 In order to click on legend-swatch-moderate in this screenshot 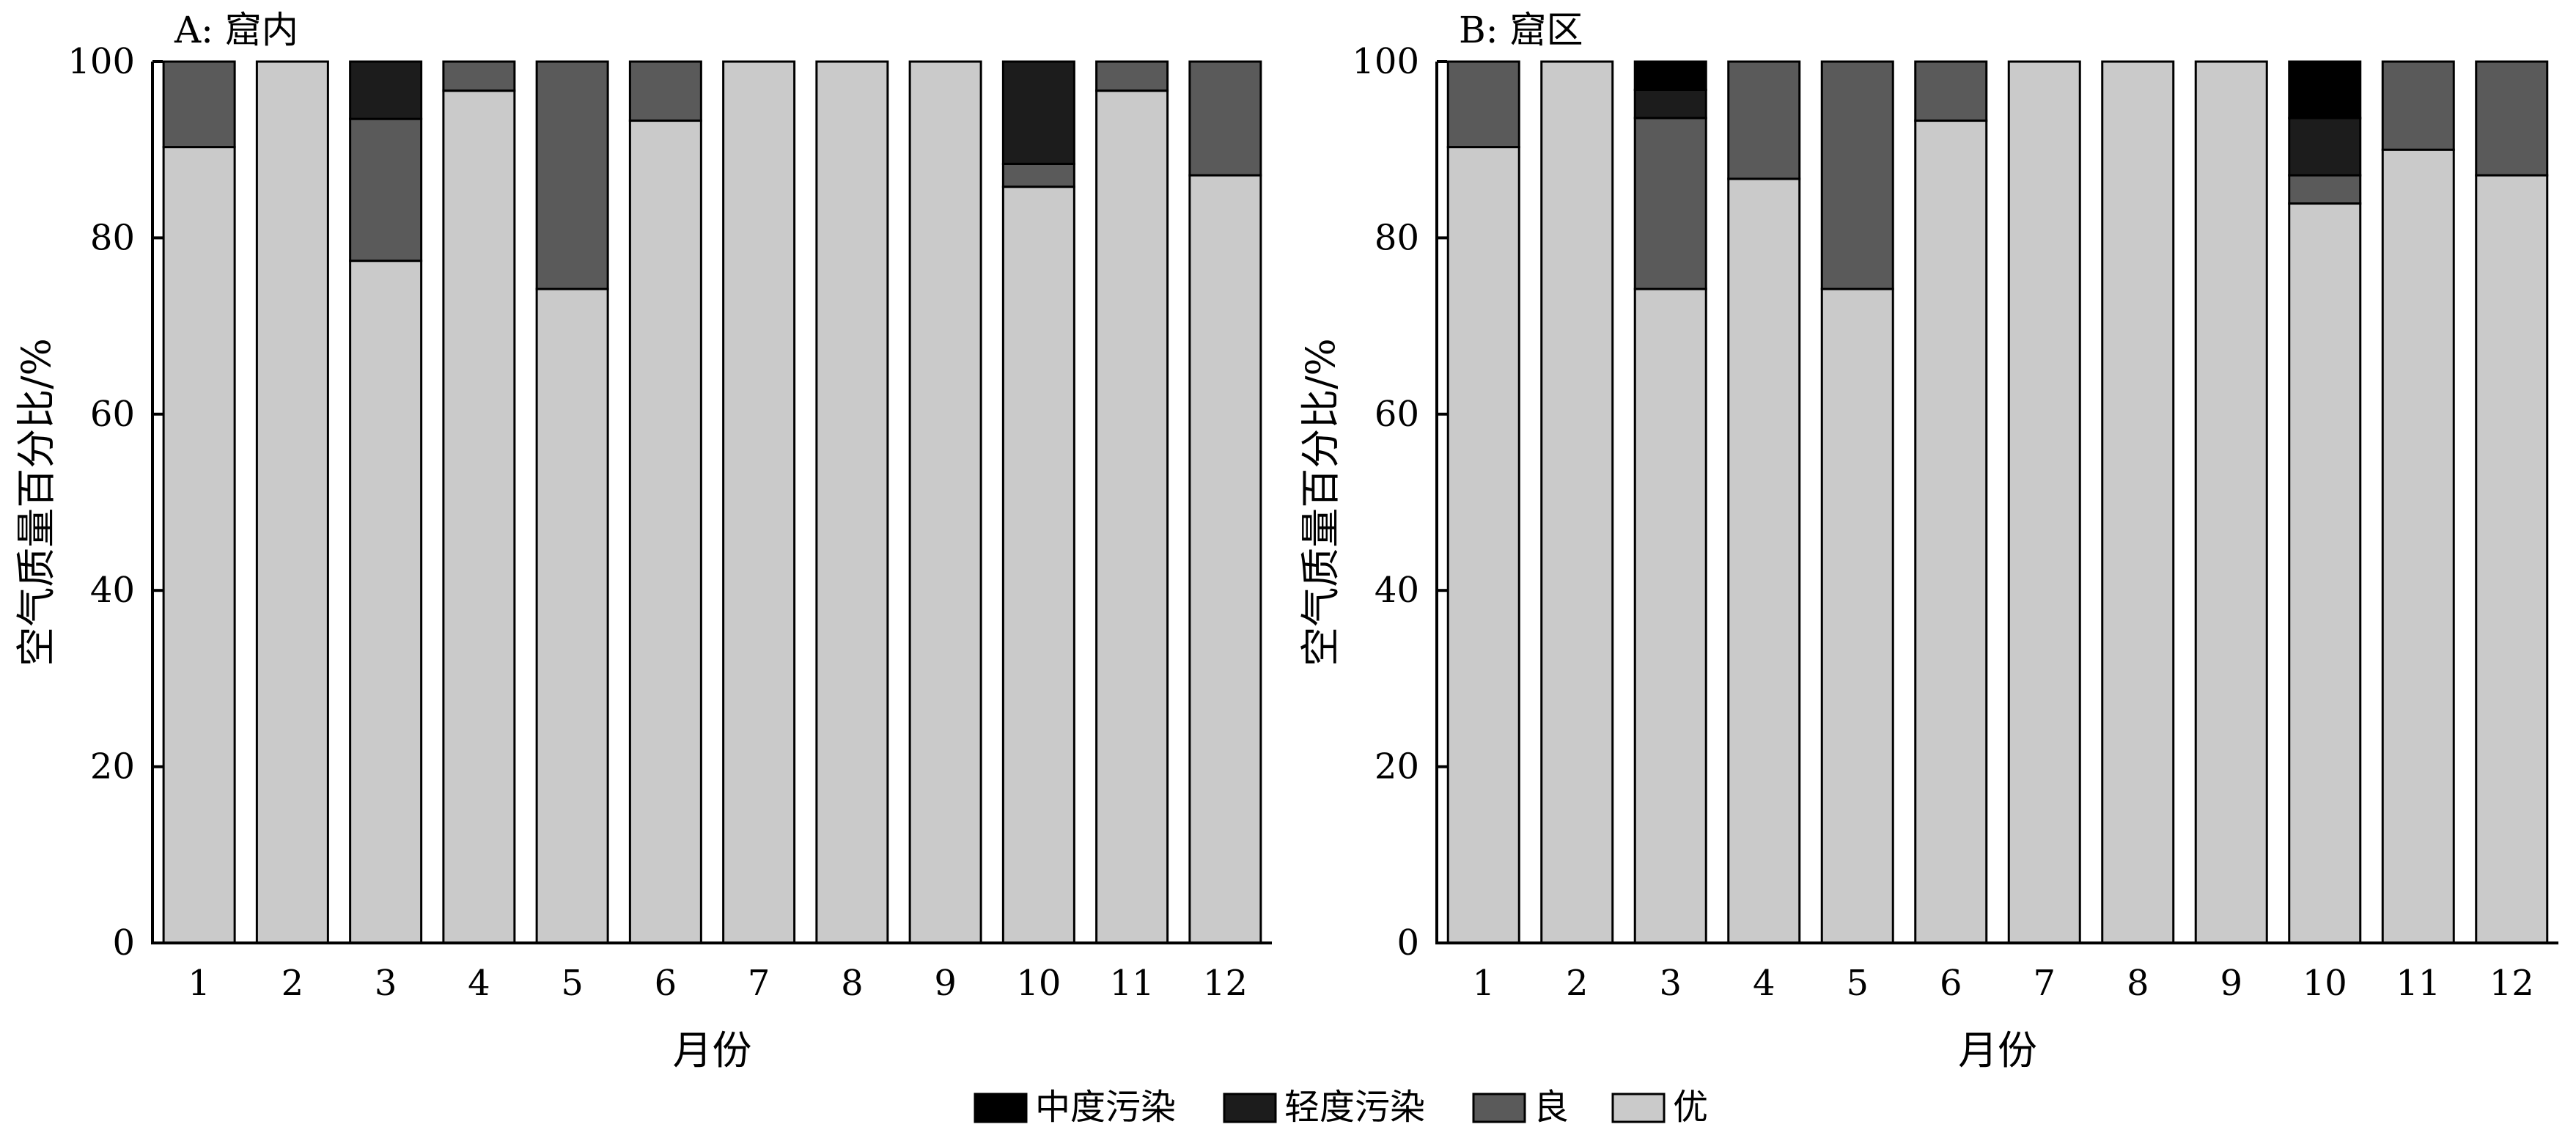, I will do `click(1001, 1108)`.